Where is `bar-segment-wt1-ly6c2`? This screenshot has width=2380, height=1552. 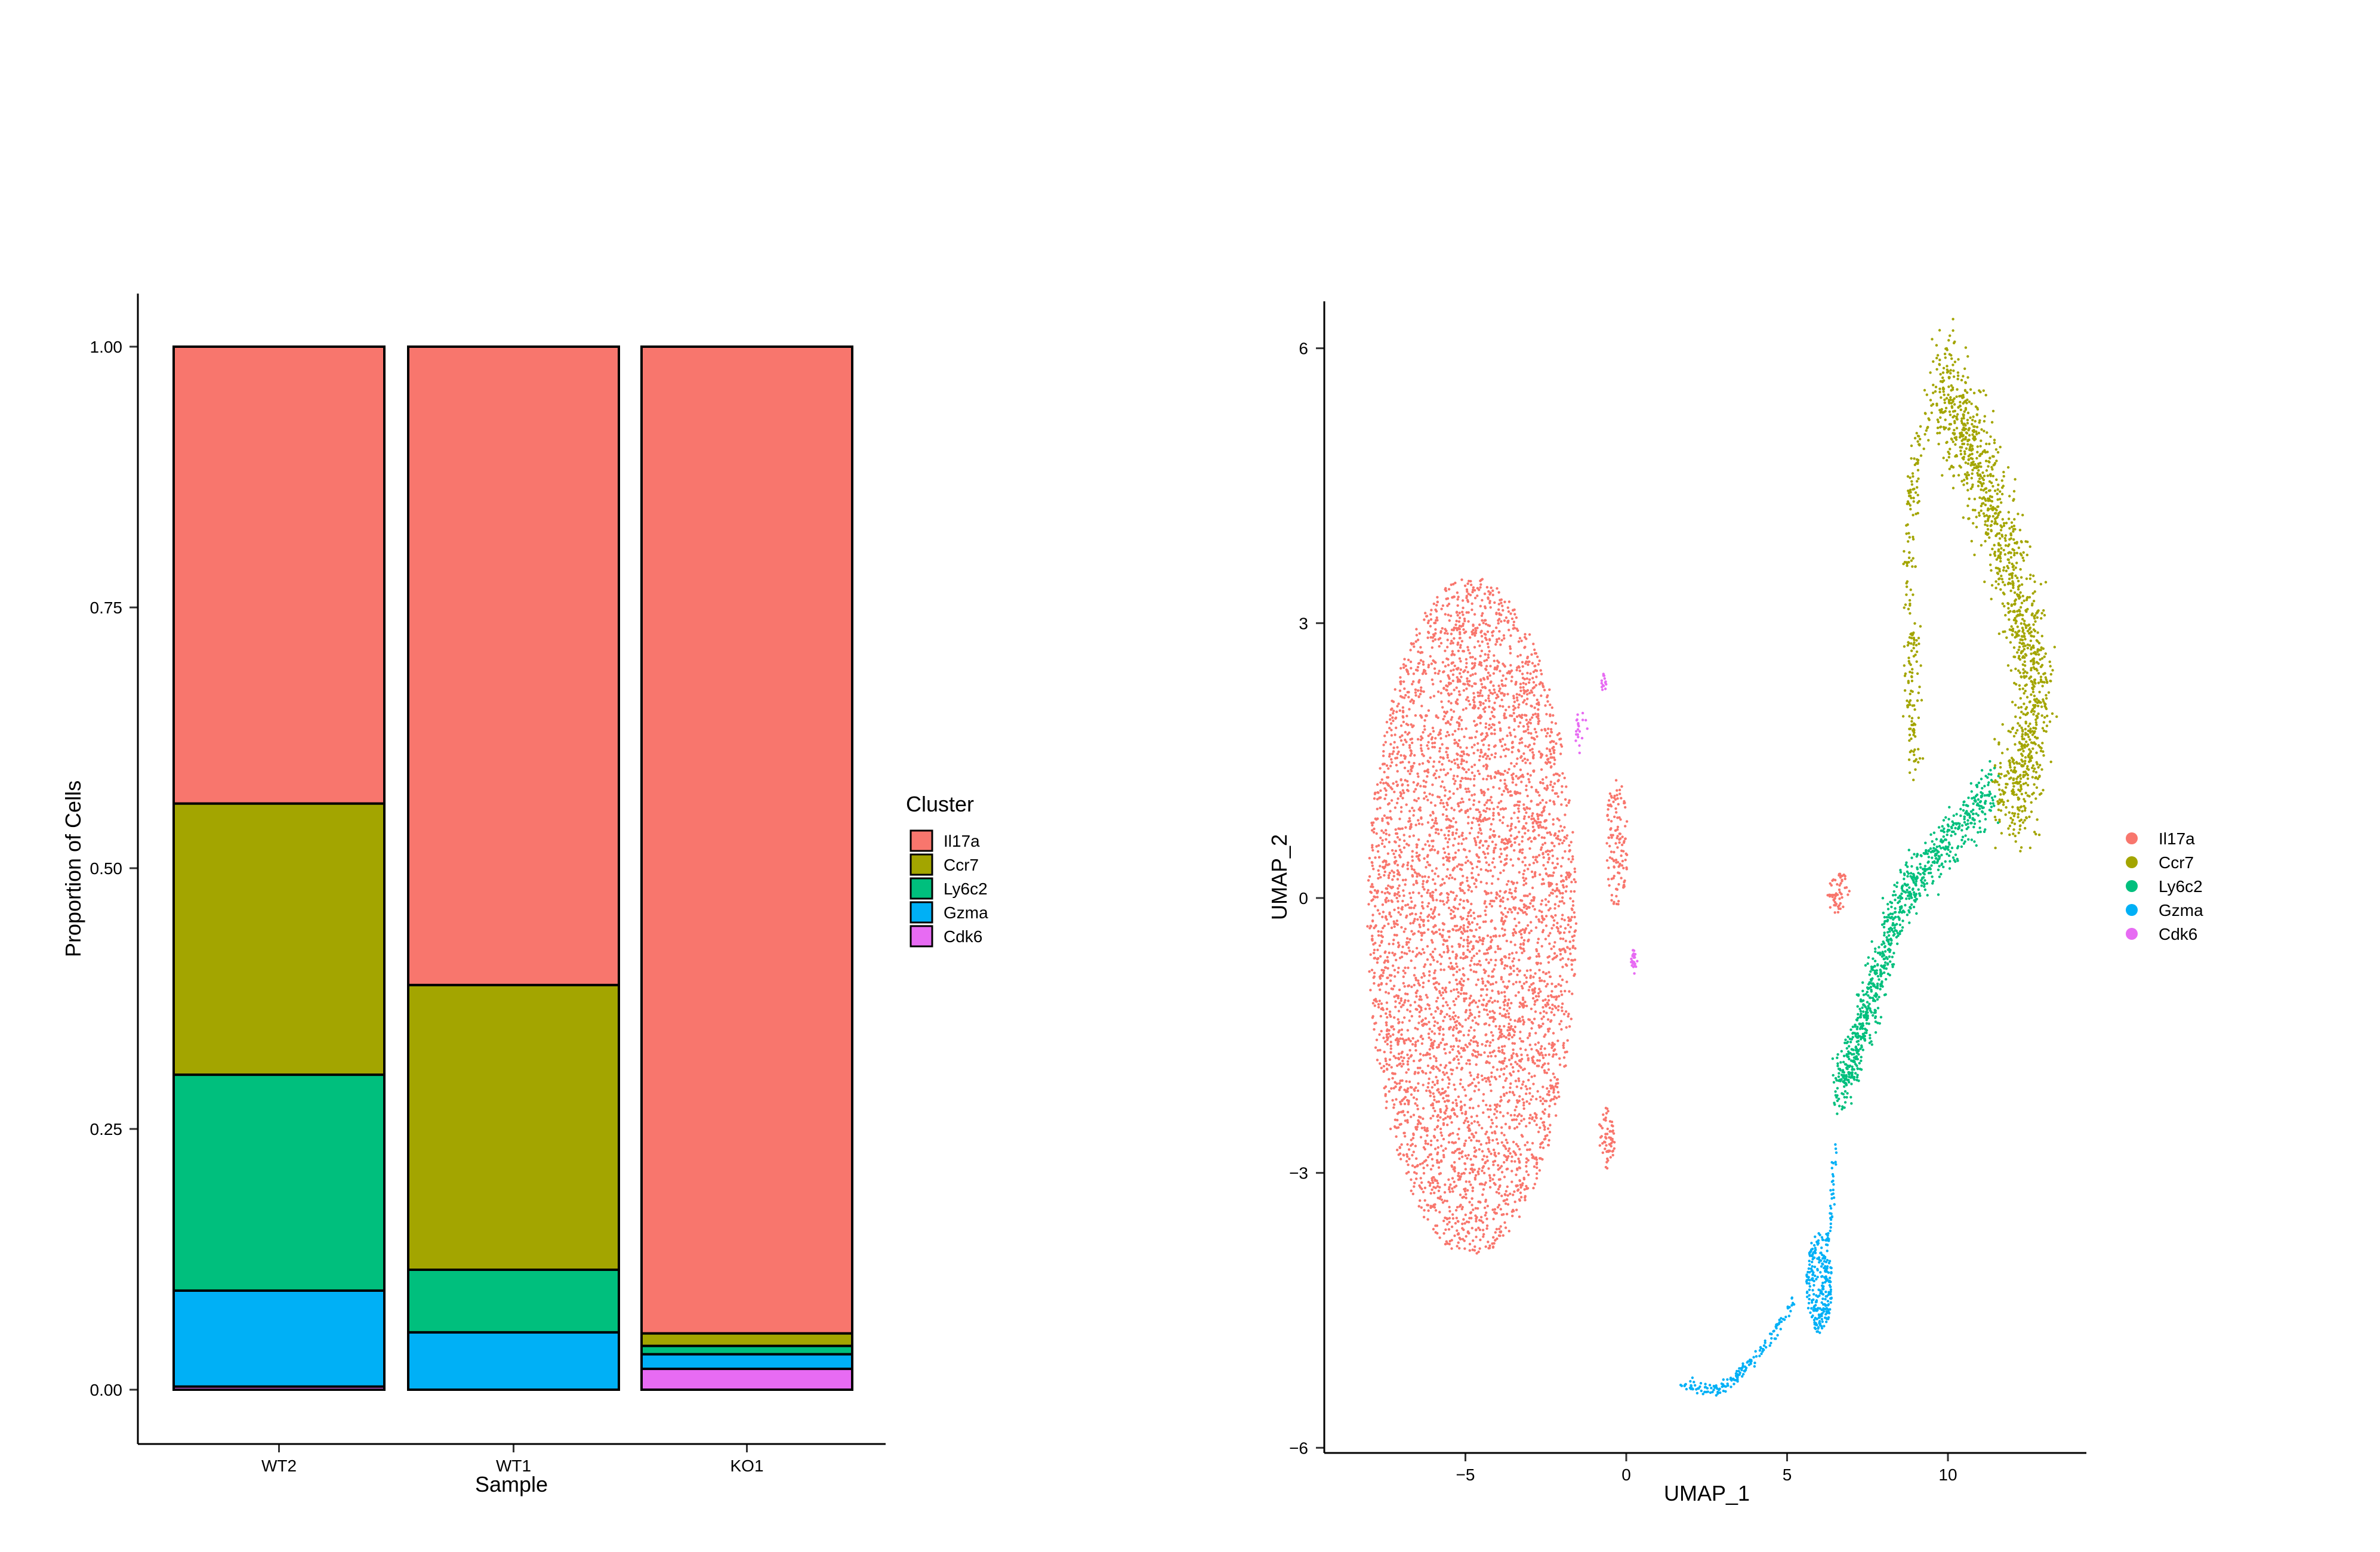
bar-segment-wt1-ly6c2 is located at coordinates (513, 1301).